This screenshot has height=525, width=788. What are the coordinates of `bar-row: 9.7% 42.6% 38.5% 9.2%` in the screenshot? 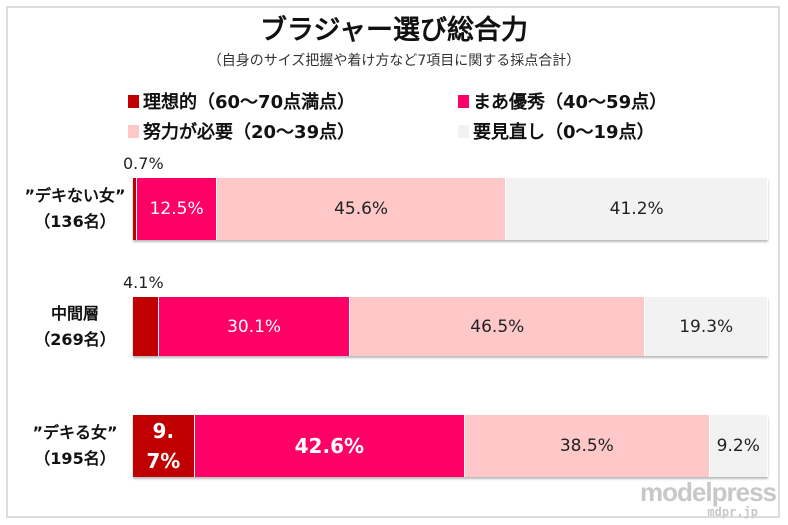 It's located at (450, 446).